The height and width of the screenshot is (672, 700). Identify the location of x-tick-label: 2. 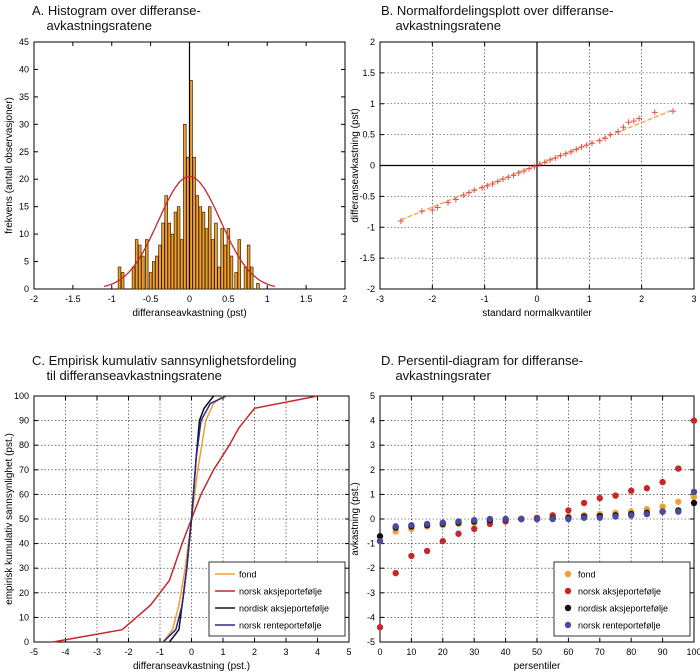
(344, 299).